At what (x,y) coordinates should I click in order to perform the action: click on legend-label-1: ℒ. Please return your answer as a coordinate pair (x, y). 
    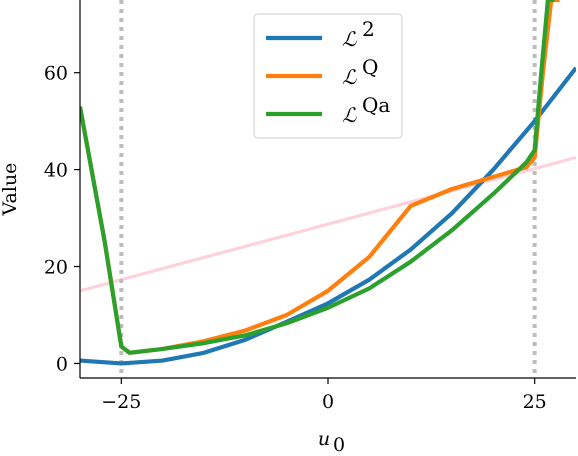
    Looking at the image, I should click on (349, 77).